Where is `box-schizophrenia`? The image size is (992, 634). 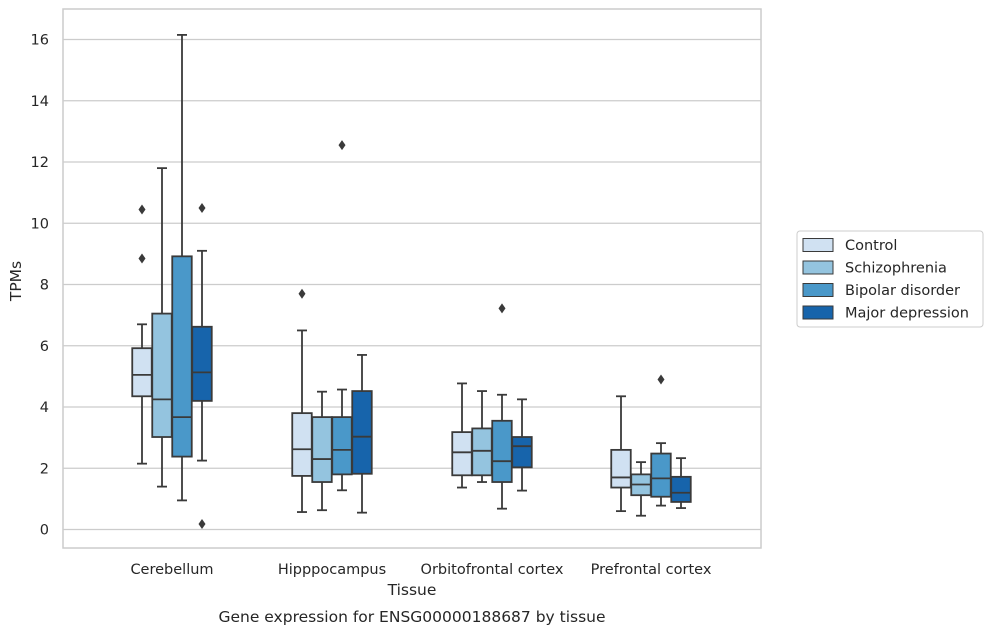
box-schizophrenia is located at coordinates (162, 327).